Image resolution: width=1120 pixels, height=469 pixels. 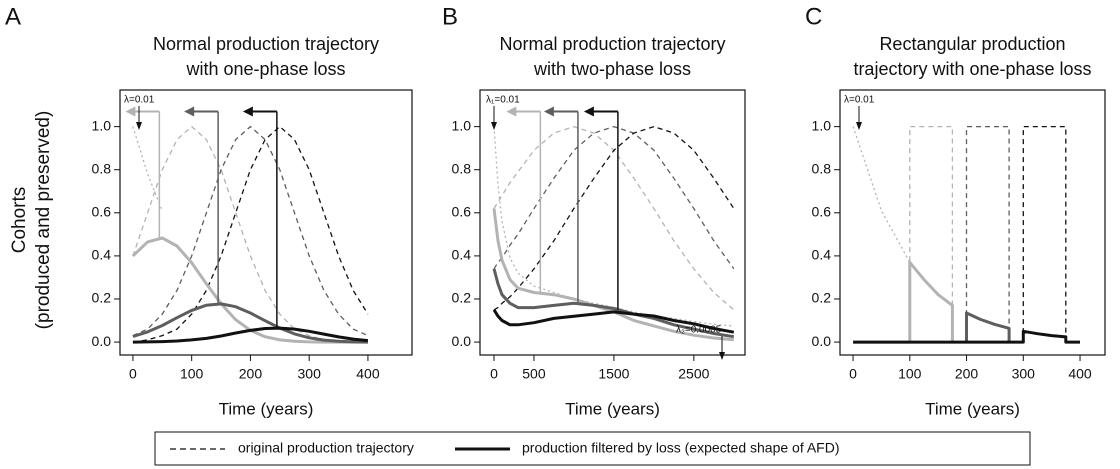 I want to click on y-label-line: Cohorts, so click(x=19, y=220).